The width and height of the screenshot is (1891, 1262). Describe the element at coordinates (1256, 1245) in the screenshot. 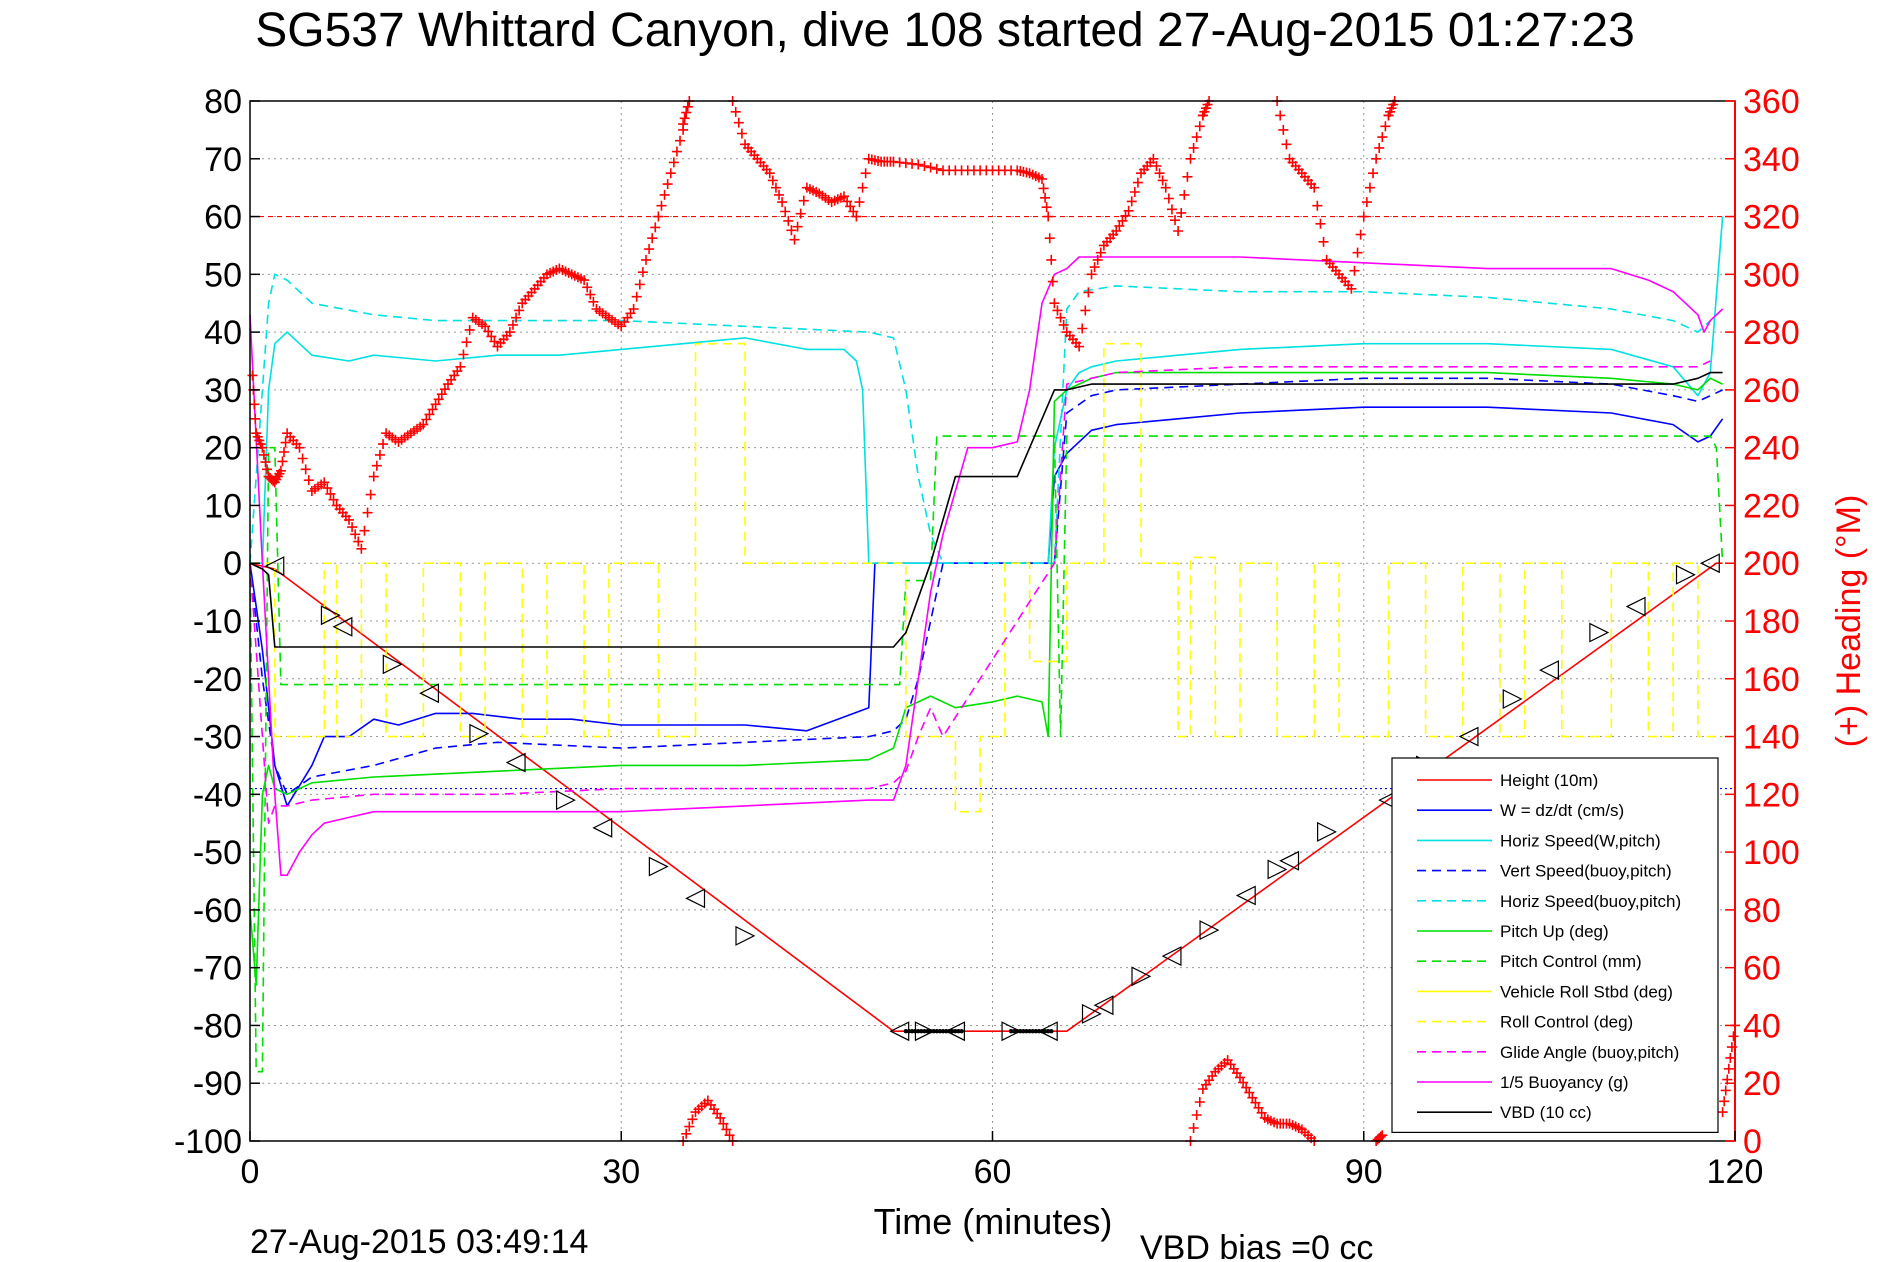

I see `footer-vbd-bias: VBD bias =0 cc` at that location.